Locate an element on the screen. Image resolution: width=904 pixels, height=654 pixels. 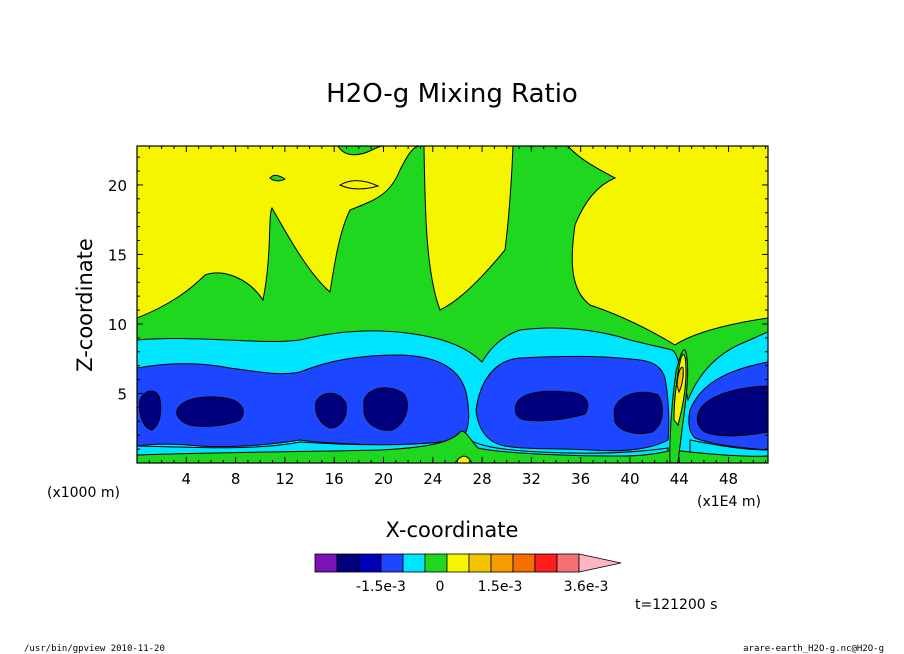
x-tick-label: 28 is located at coordinates (482, 479).